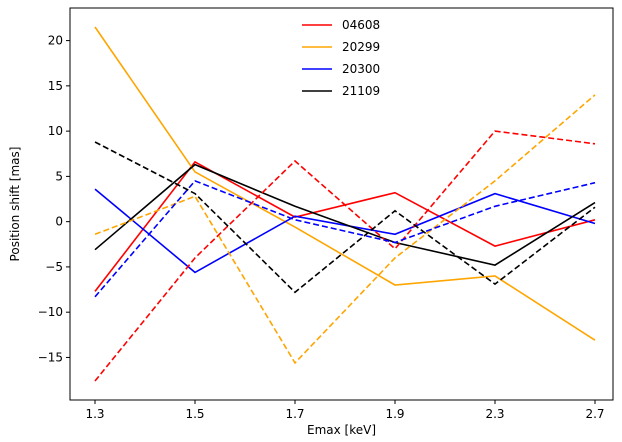 This screenshot has width=622, height=442. Describe the element at coordinates (50, 312) in the screenshot. I see `y-tick-label: −10` at that location.